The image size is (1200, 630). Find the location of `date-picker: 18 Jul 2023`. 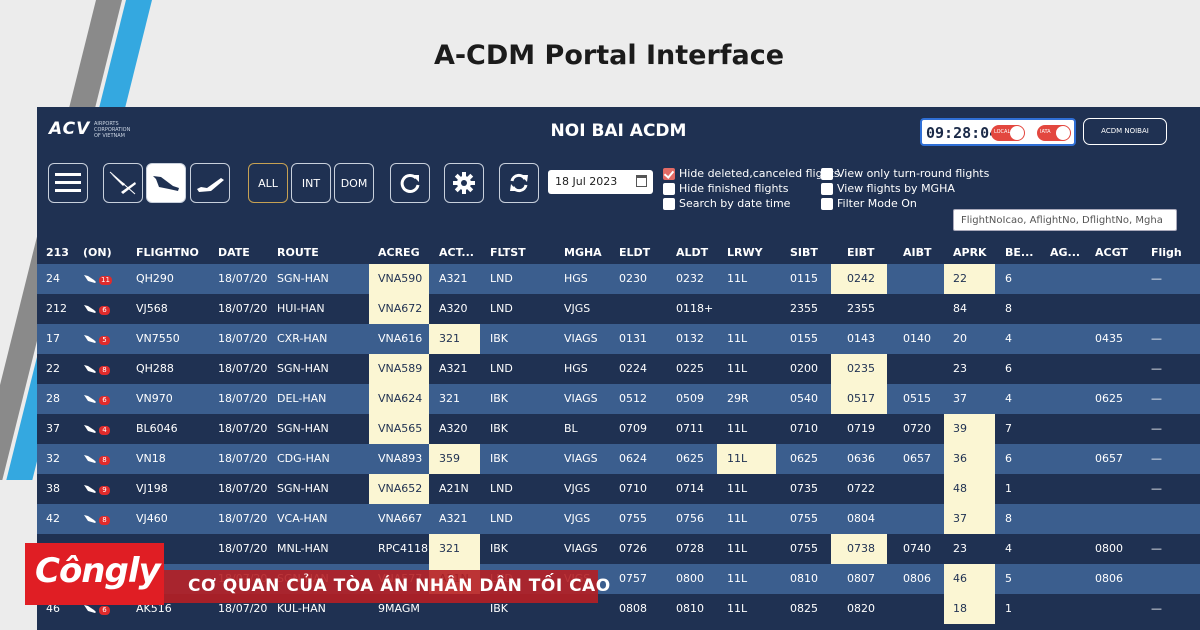

date-picker: 18 Jul 2023 is located at coordinates (600, 182).